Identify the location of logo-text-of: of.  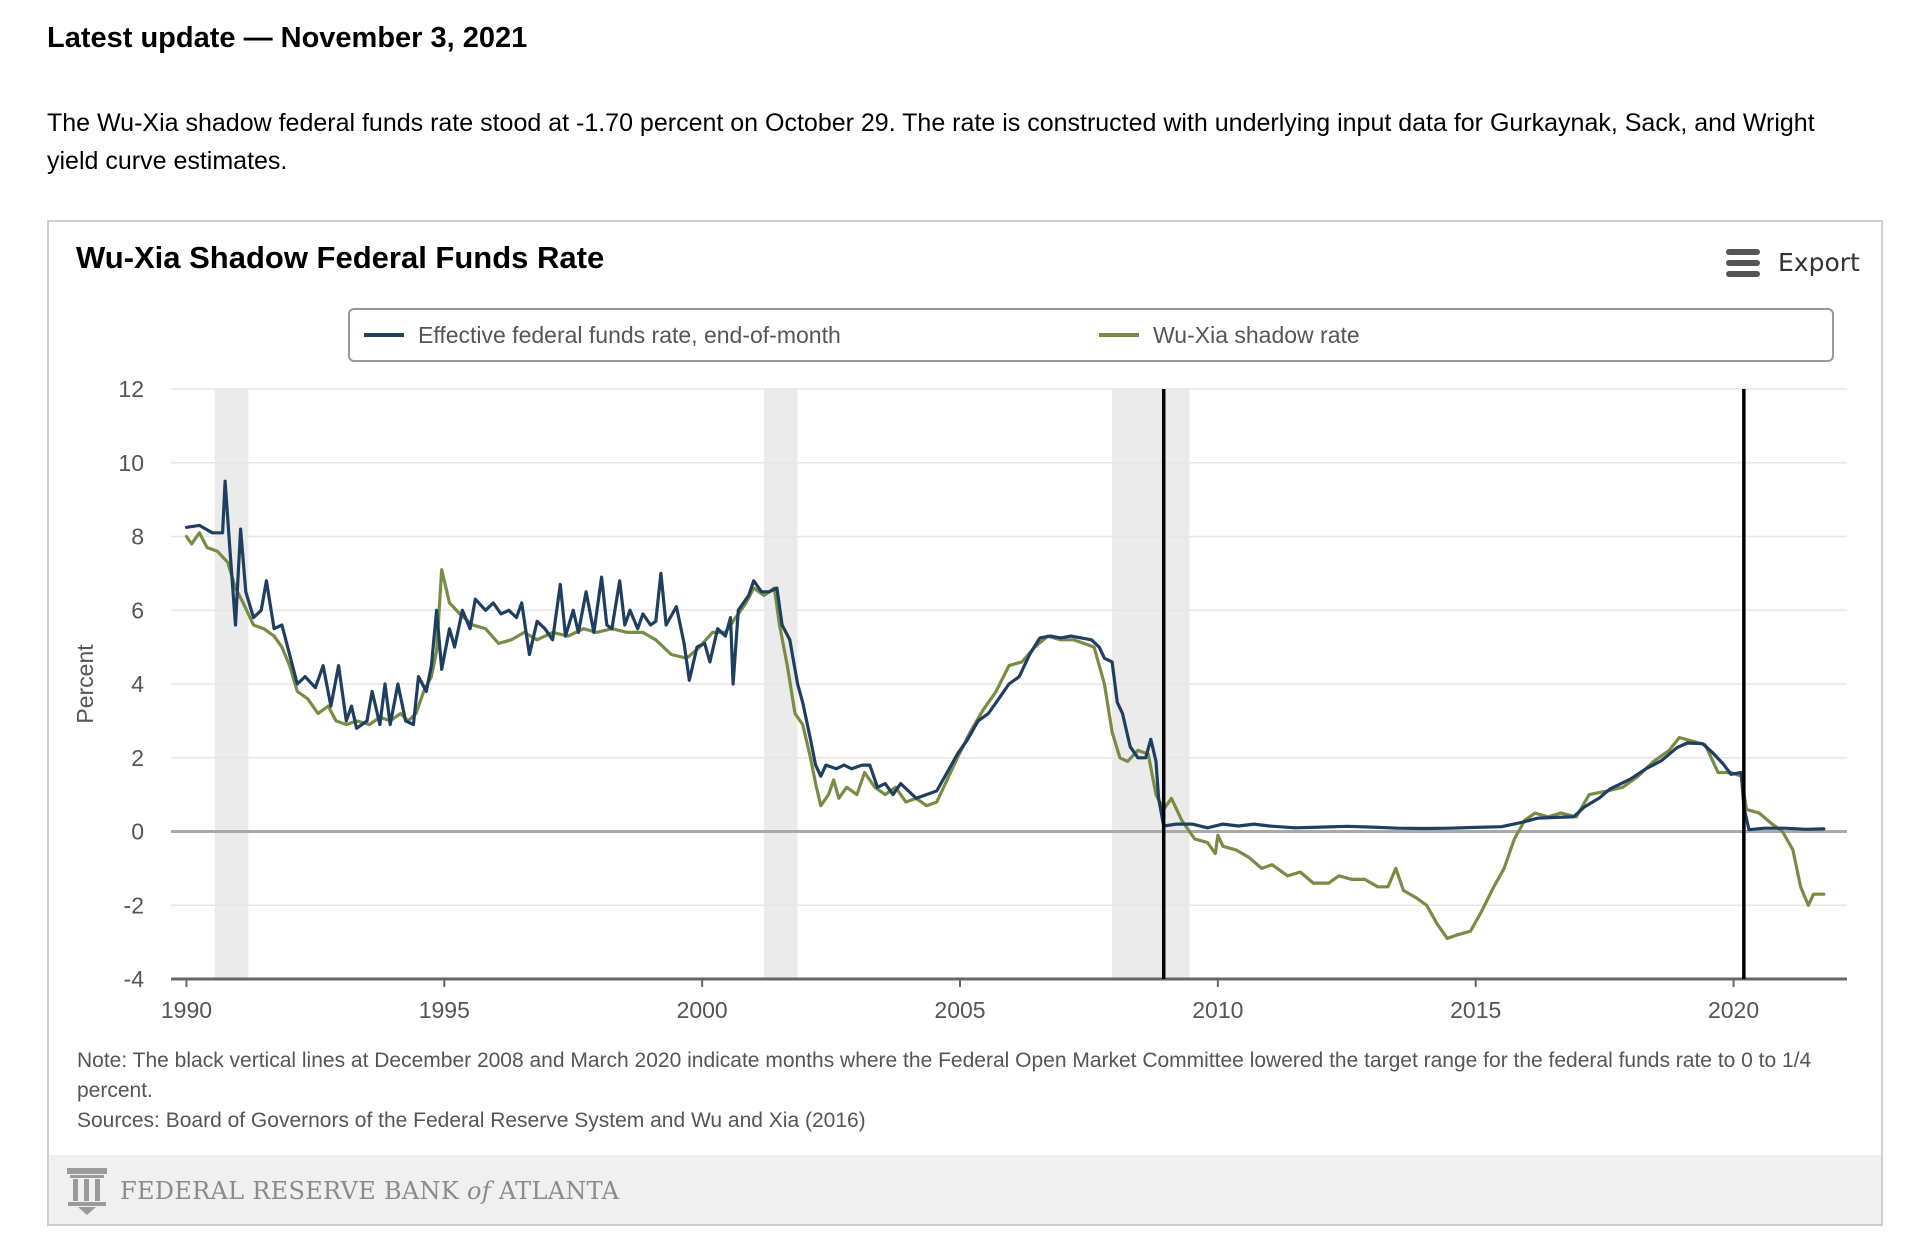
(478, 1191).